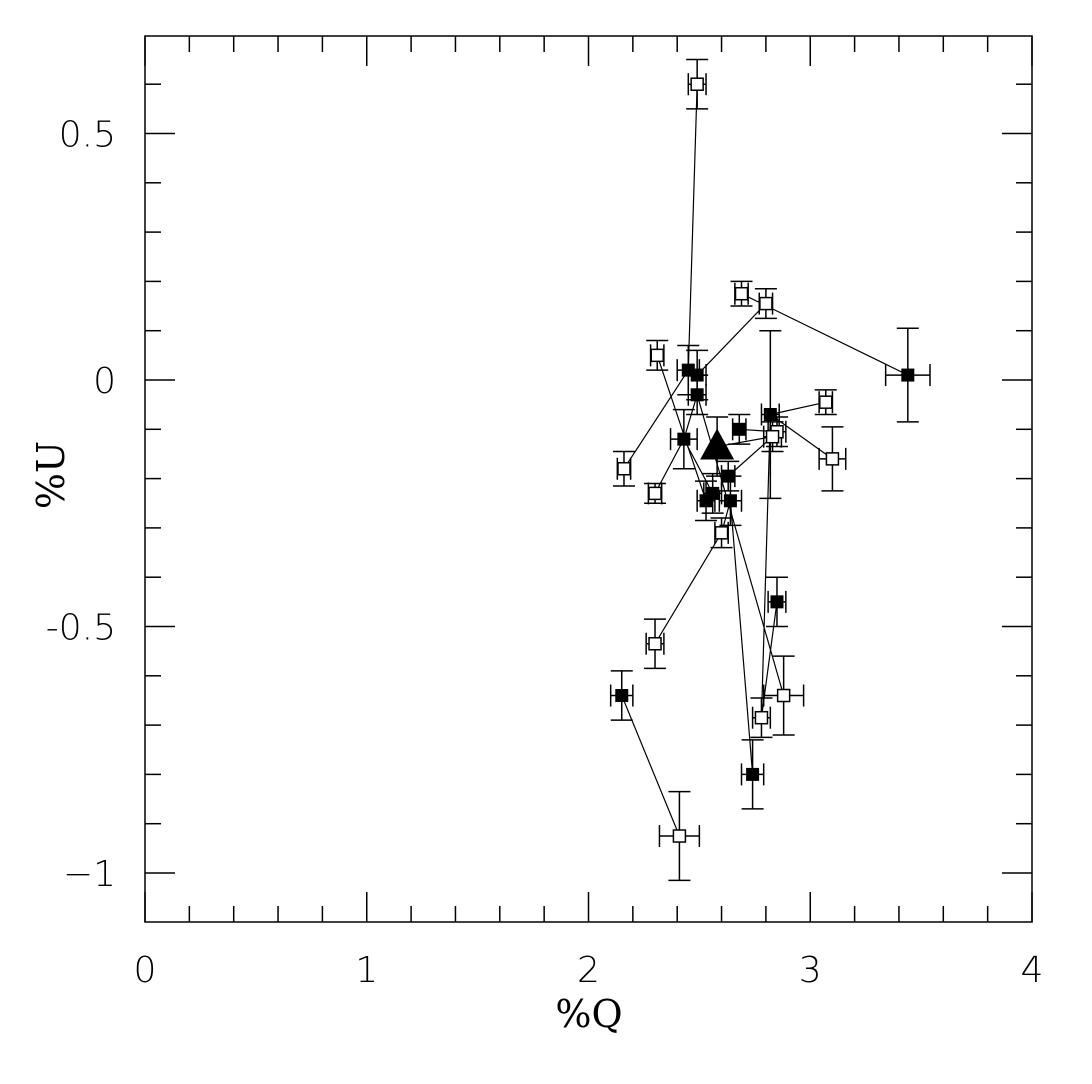 This screenshot has height=1084, width=1092. What do you see at coordinates (104, 381) in the screenshot?
I see `y-tick-label: 0` at bounding box center [104, 381].